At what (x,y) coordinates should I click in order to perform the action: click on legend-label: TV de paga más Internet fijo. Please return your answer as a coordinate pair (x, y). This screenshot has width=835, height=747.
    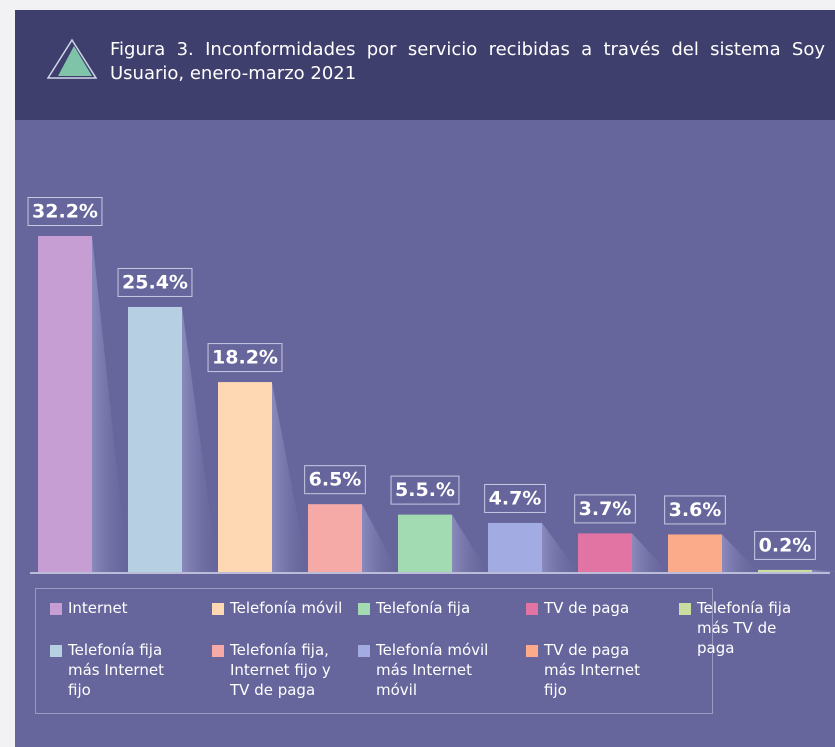
    Looking at the image, I should click on (592, 670).